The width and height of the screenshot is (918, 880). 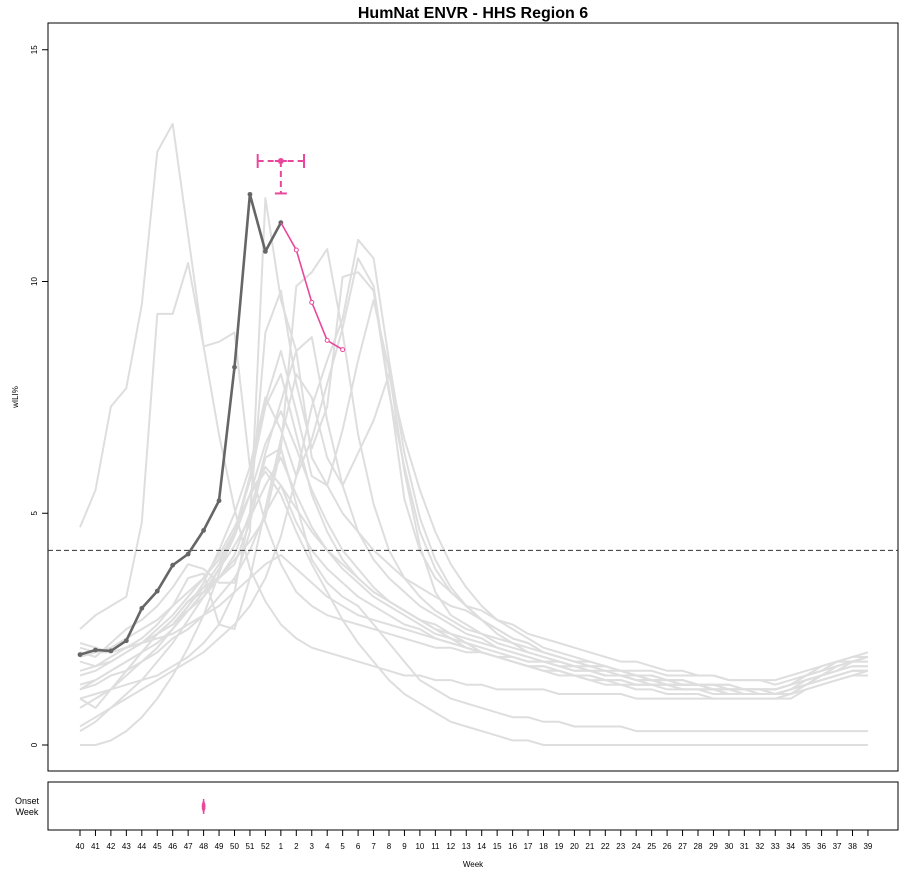 What do you see at coordinates (713, 846) in the screenshot?
I see `x-tick-label: 29` at bounding box center [713, 846].